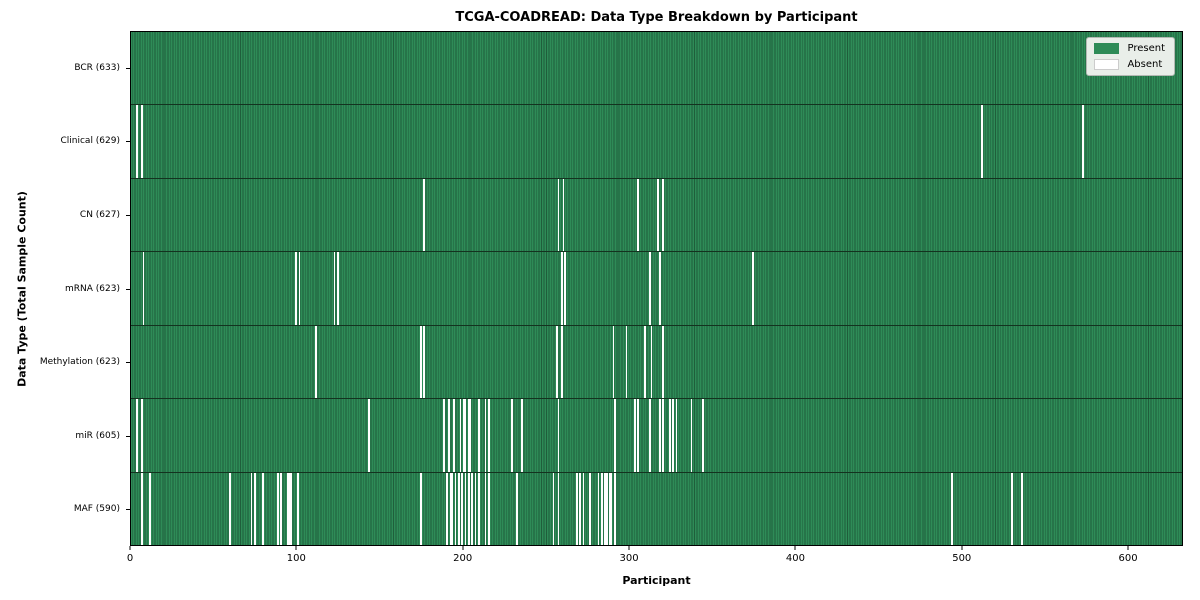 The height and width of the screenshot is (600, 1200). Describe the element at coordinates (1130, 56) in the screenshot. I see `legend: Present Absent` at that location.